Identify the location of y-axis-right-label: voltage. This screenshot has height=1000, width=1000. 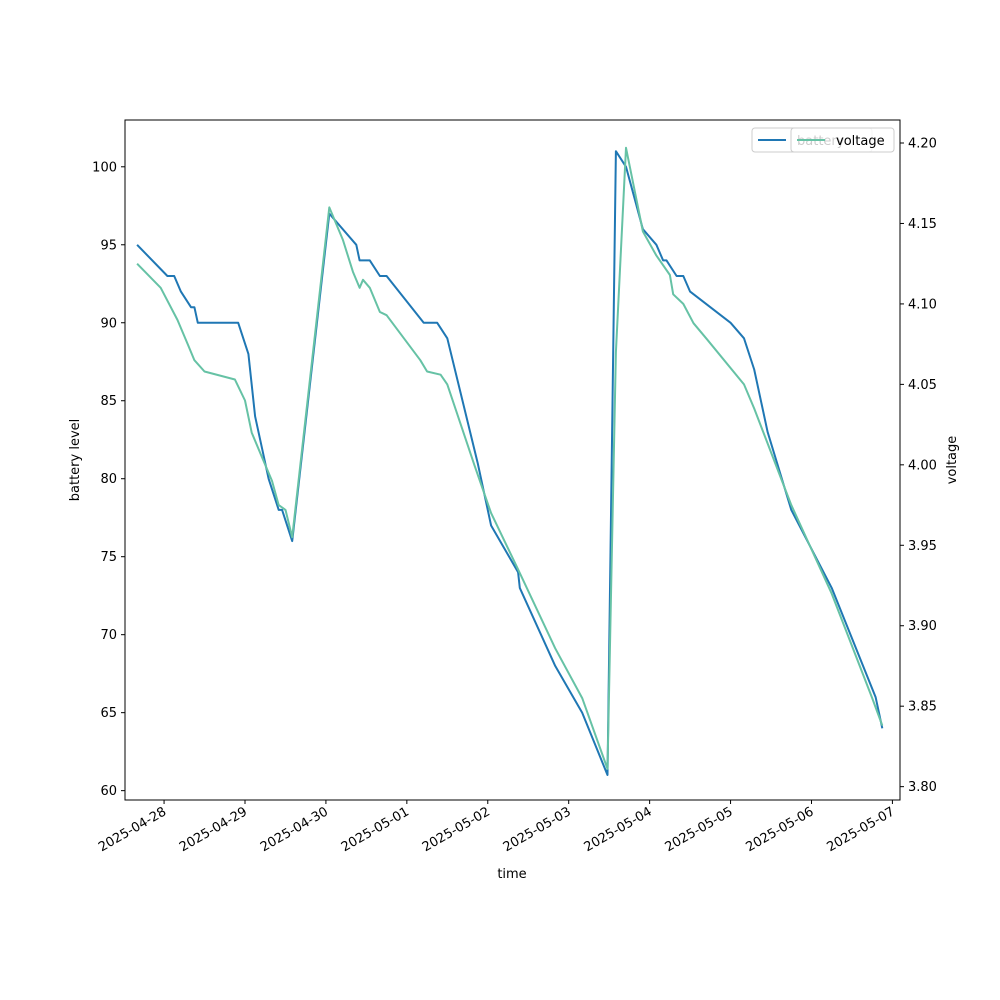
(952, 460).